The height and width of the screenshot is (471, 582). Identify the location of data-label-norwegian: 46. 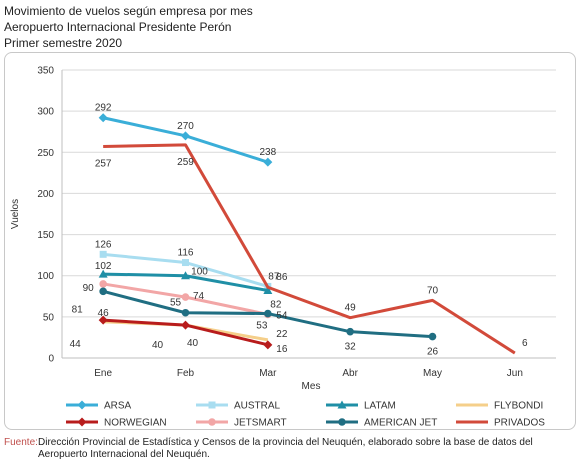
(104, 313).